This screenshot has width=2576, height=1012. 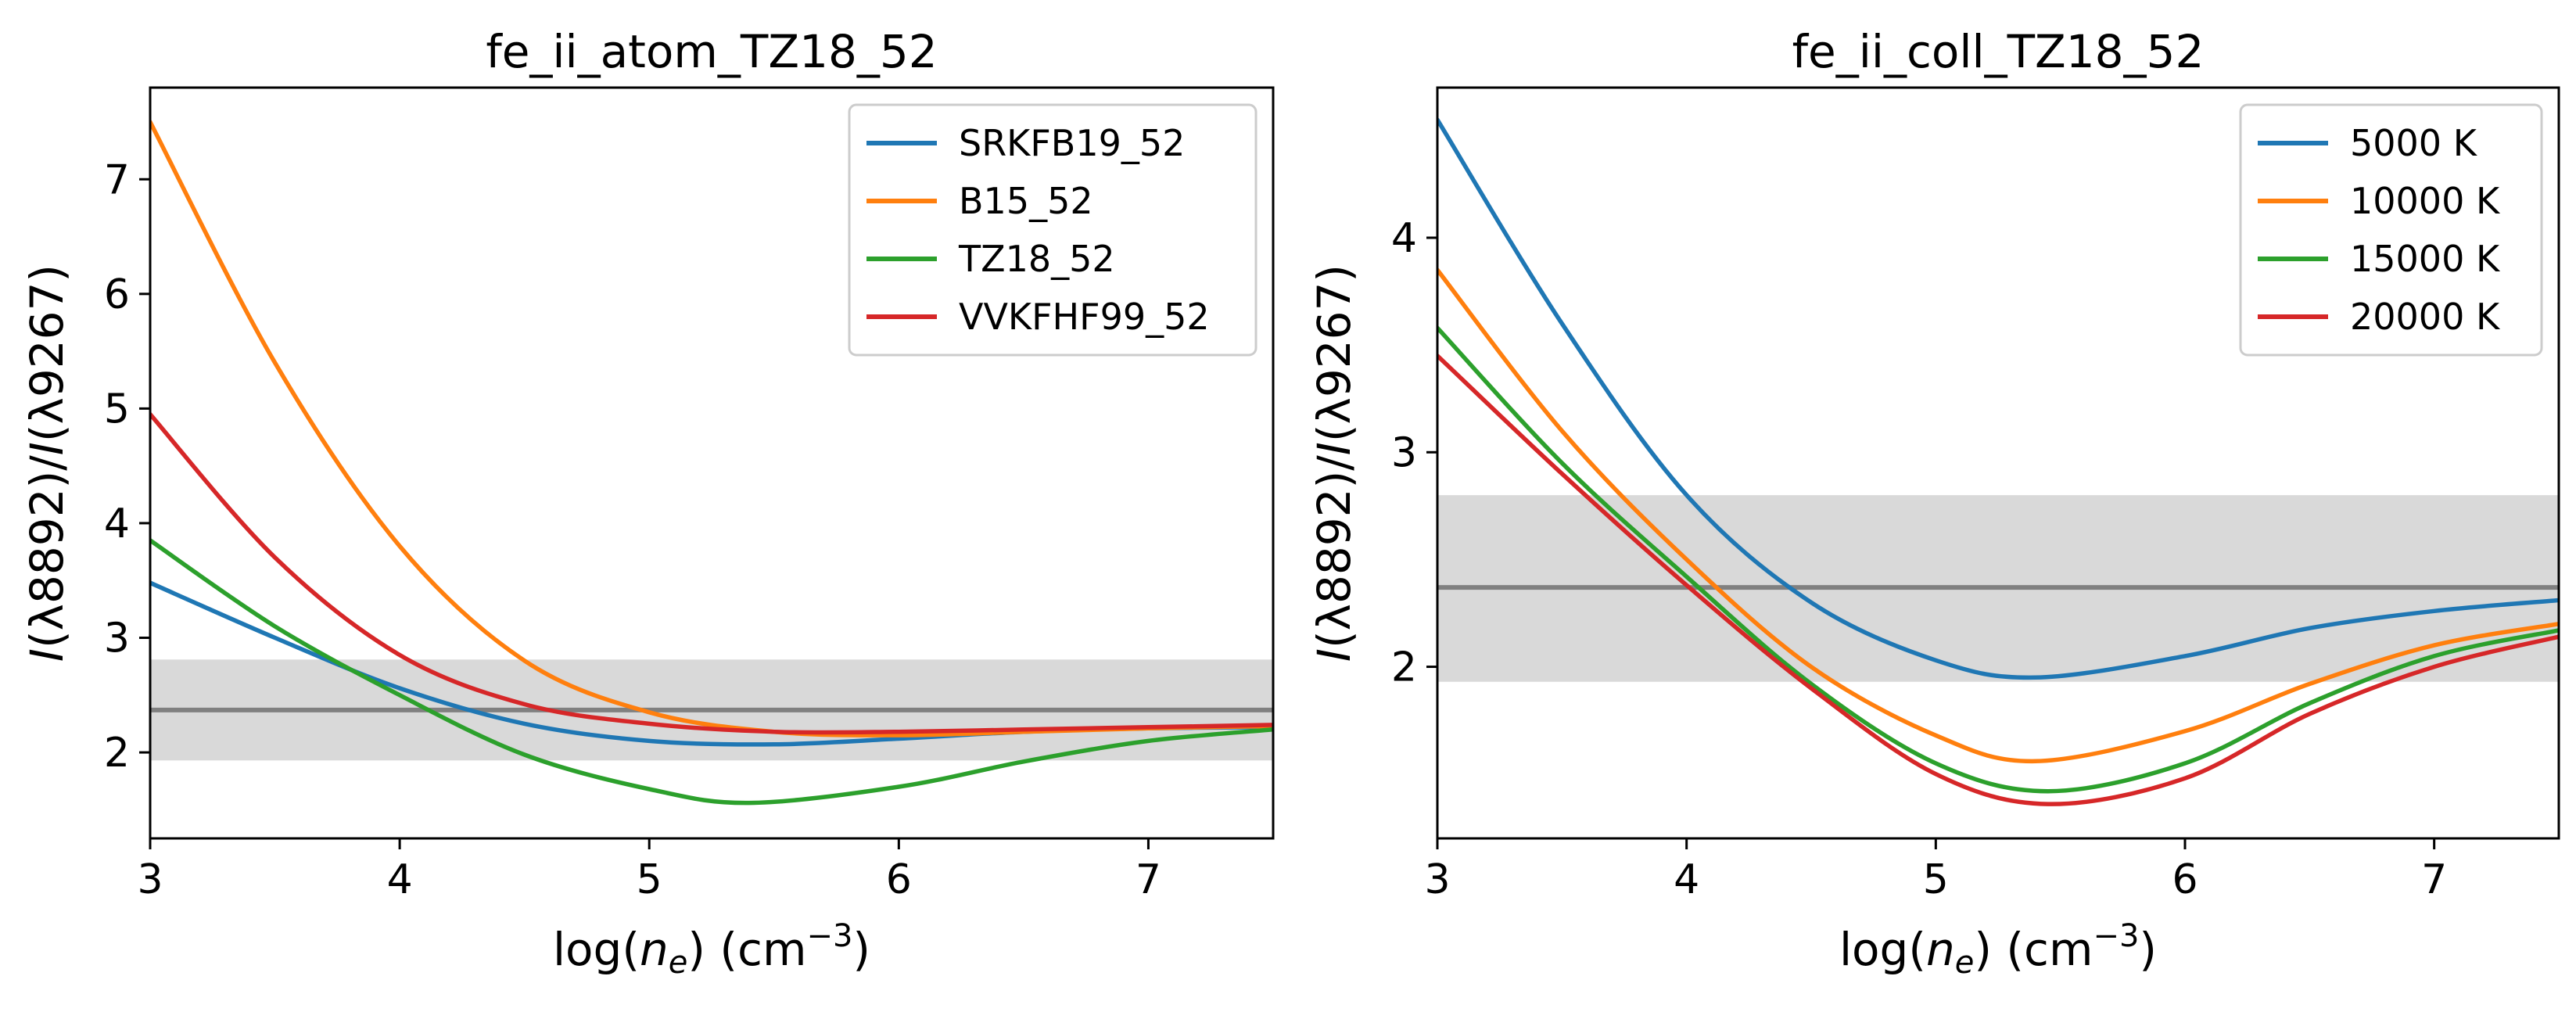 What do you see at coordinates (2425, 317) in the screenshot?
I see `legend-label-4: 20000 K` at bounding box center [2425, 317].